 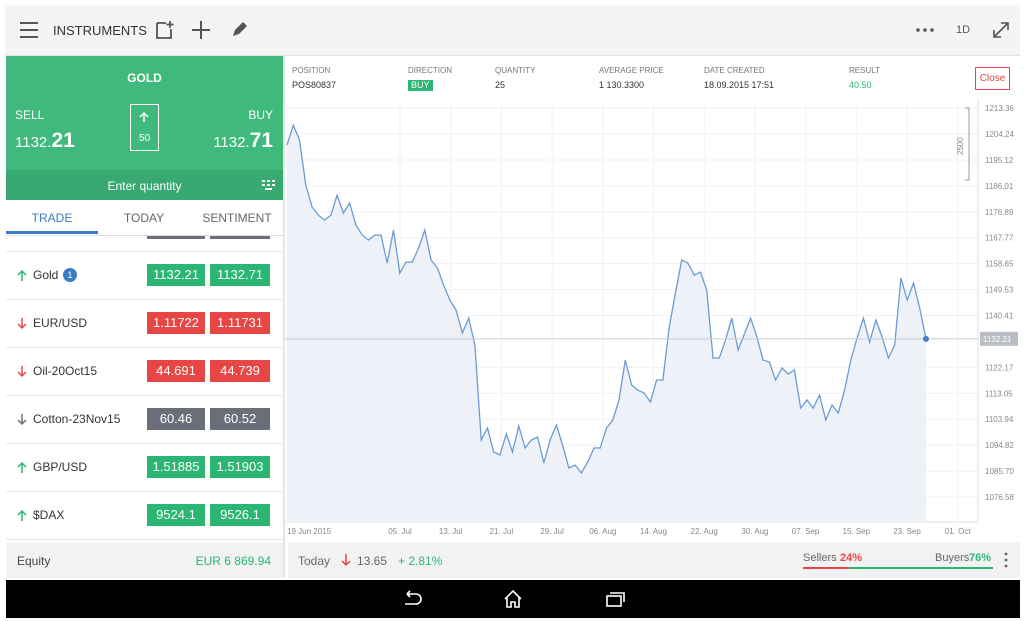 I want to click on more-icon, so click(x=925, y=30).